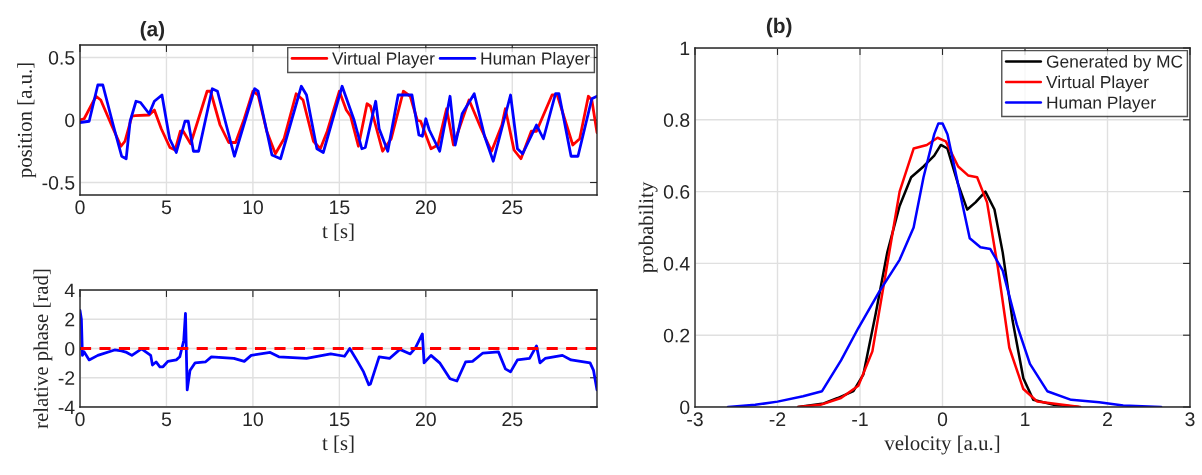 This screenshot has height=475, width=1202. What do you see at coordinates (777, 419) in the screenshot?
I see `x-tick-label: -2` at bounding box center [777, 419].